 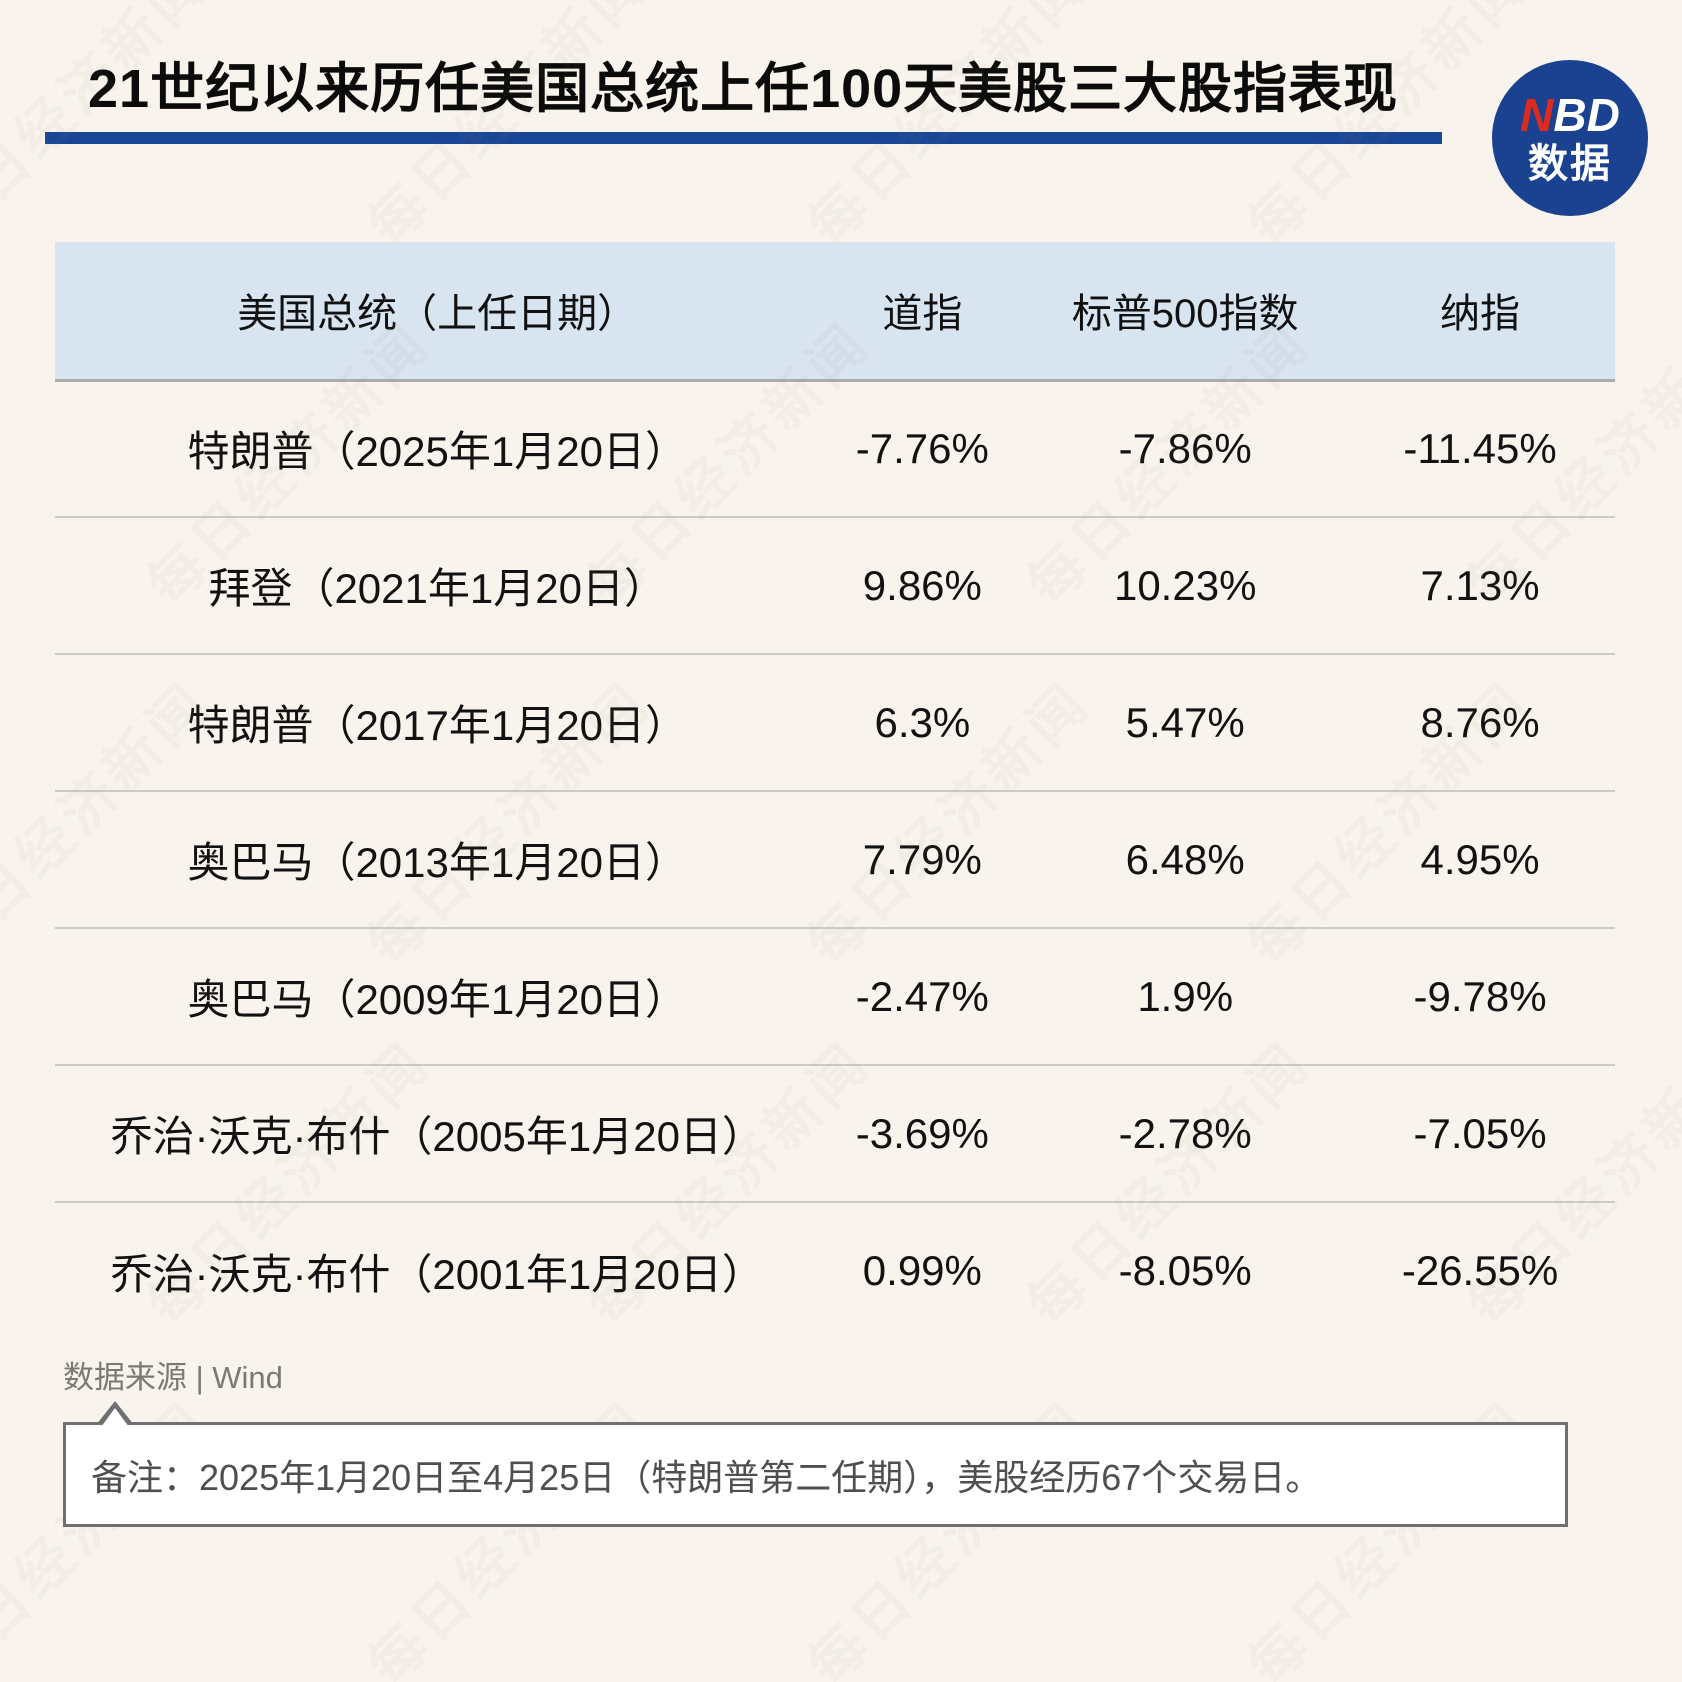 I want to click on sp500-value-cell: -7.86%, so click(x=1185, y=448).